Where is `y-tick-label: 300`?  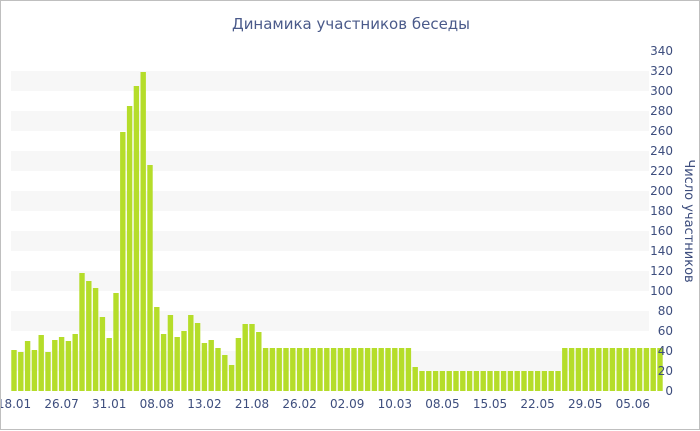 y-tick-label: 300 is located at coordinates (661, 91).